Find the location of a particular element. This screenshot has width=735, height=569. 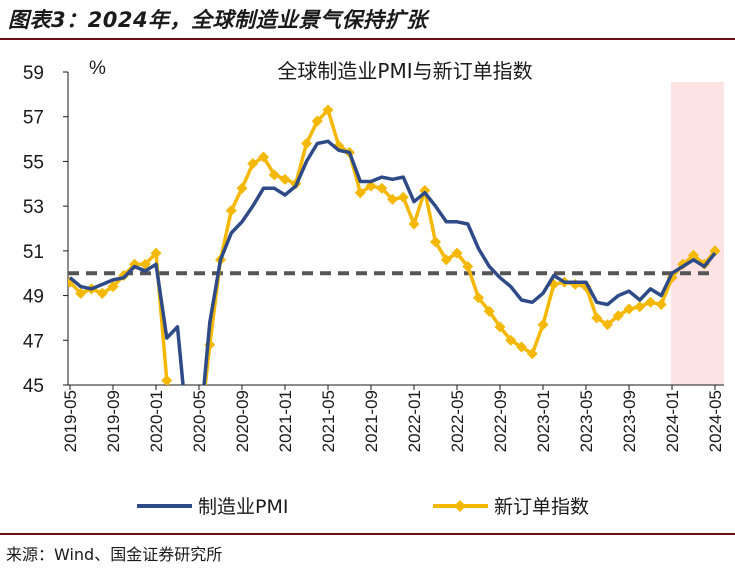

figure-title: 图表3：2024年，全球制造业景气保持扩张 is located at coordinates (218, 20).